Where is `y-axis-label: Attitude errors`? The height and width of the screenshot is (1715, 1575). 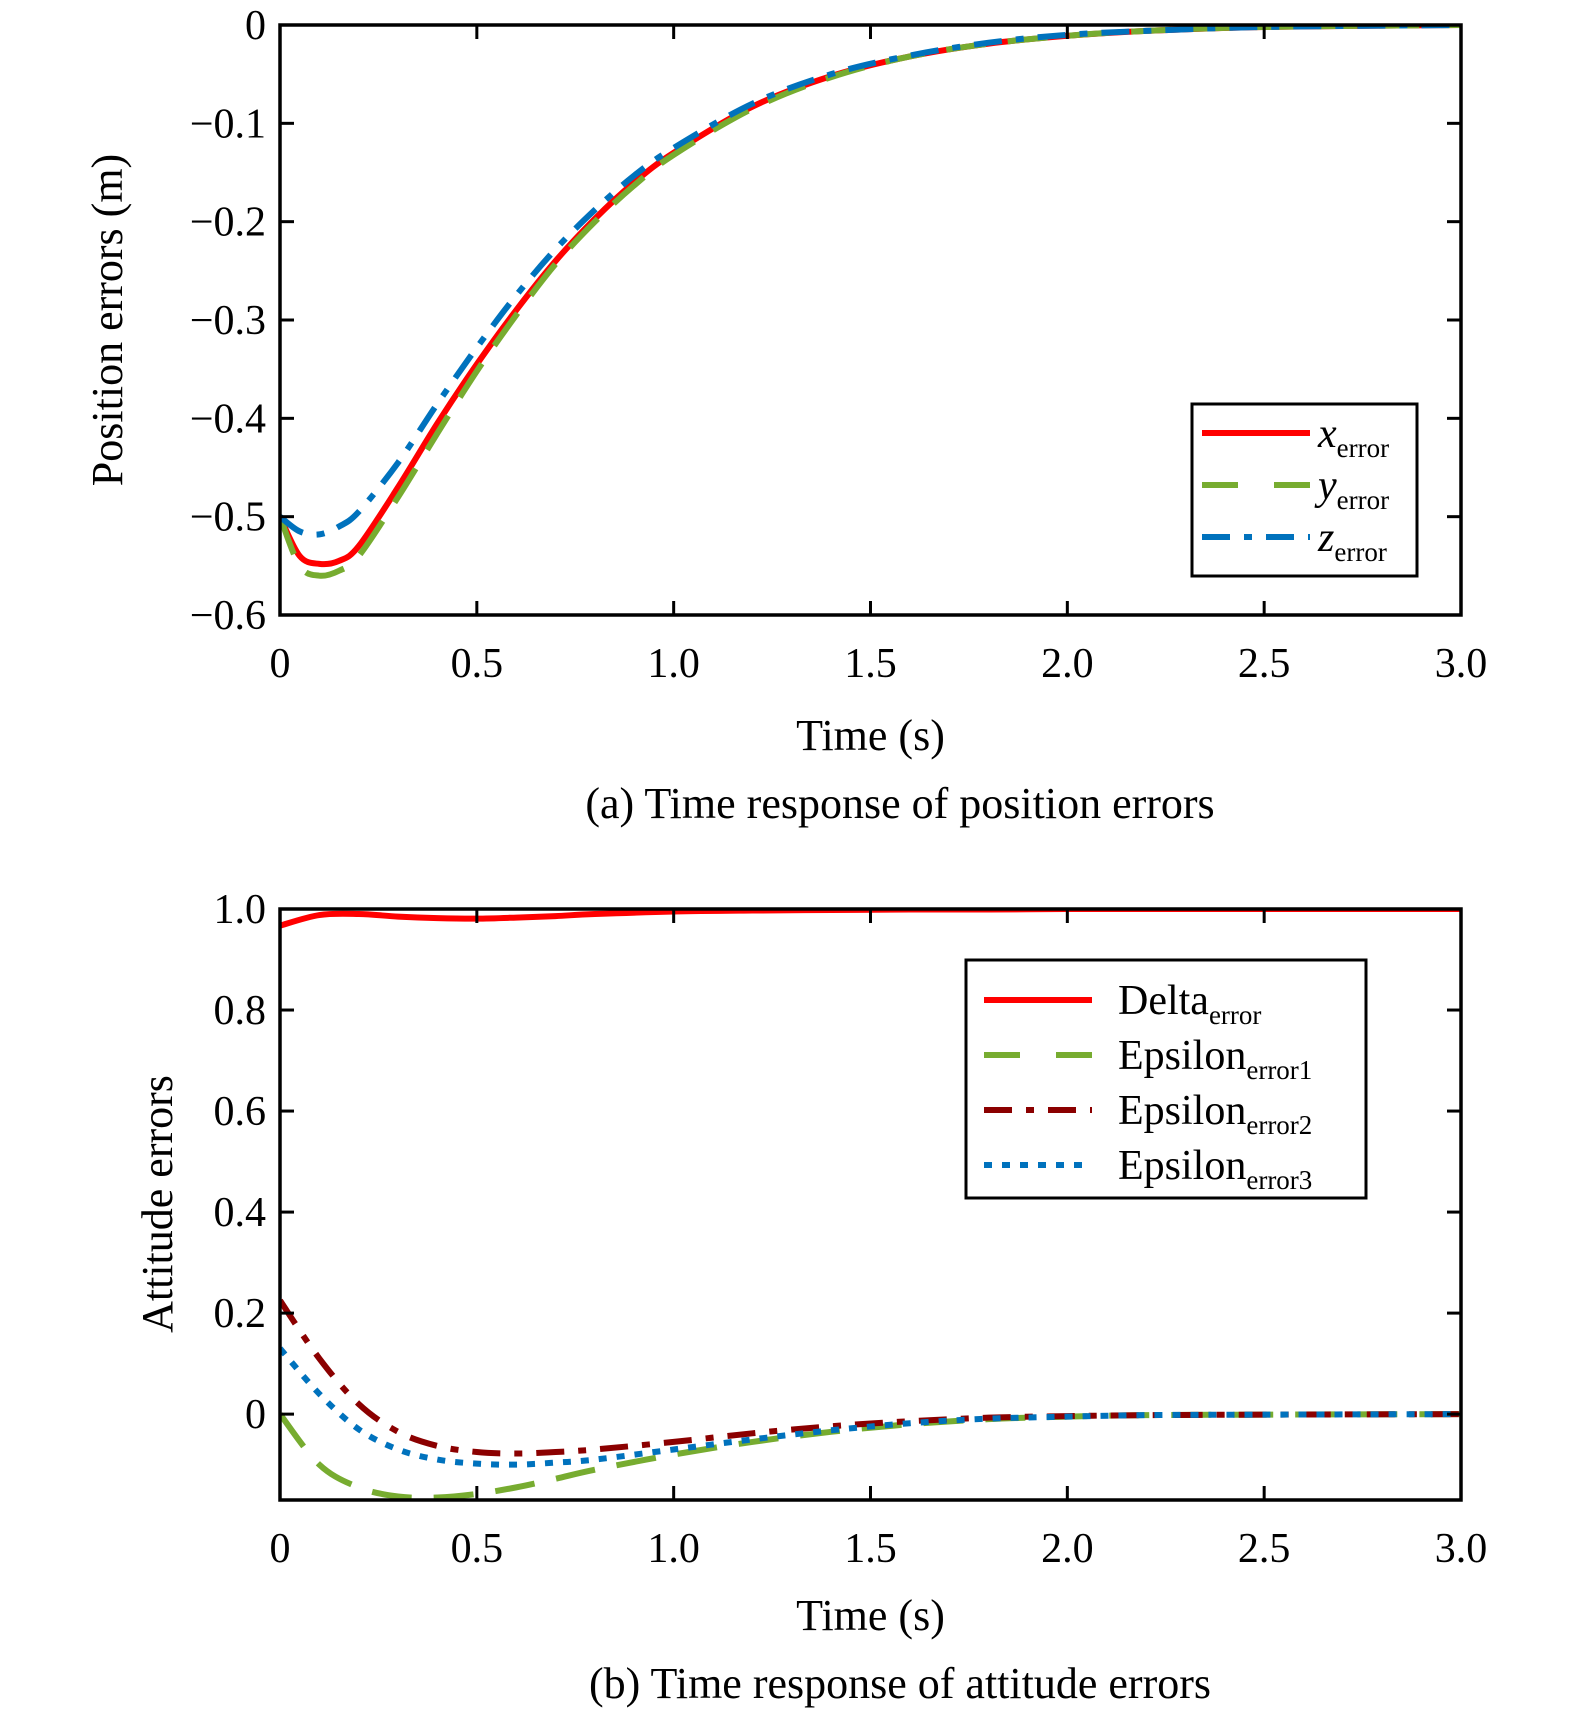 y-axis-label: Attitude errors is located at coordinates (157, 1204).